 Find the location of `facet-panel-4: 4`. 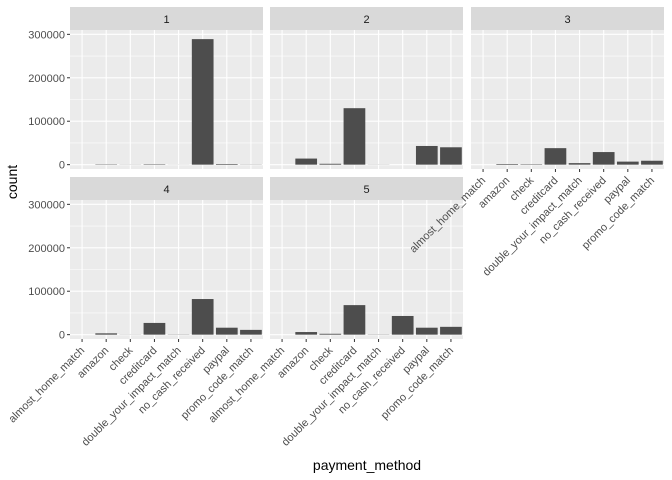

facet-panel-4: 4 is located at coordinates (166, 258).